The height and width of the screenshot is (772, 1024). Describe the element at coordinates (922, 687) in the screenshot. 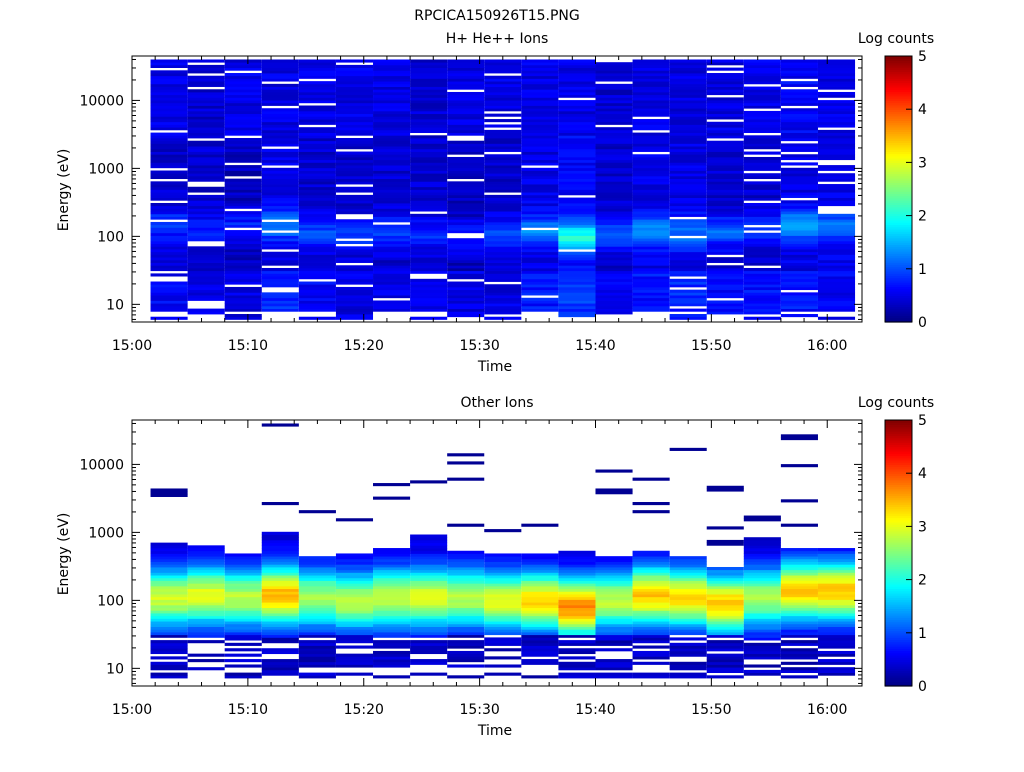

I see `colorbar-tick-label: 0` at that location.